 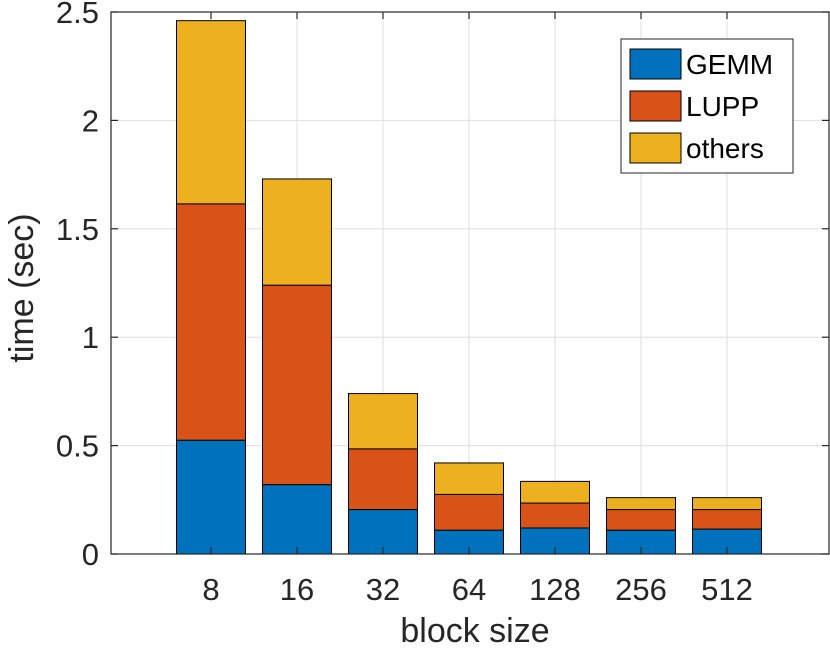 What do you see at coordinates (77, 15) in the screenshot?
I see `y-tick-label: 2.5` at bounding box center [77, 15].